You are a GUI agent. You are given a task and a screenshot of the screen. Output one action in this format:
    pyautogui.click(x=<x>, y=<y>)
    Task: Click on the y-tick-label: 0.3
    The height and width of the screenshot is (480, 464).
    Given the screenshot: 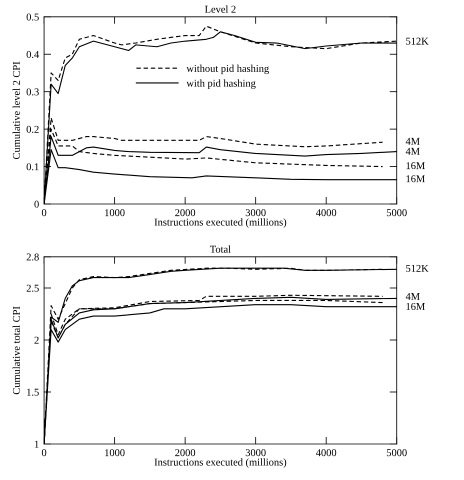 What is the action you would take?
    pyautogui.click(x=32, y=92)
    